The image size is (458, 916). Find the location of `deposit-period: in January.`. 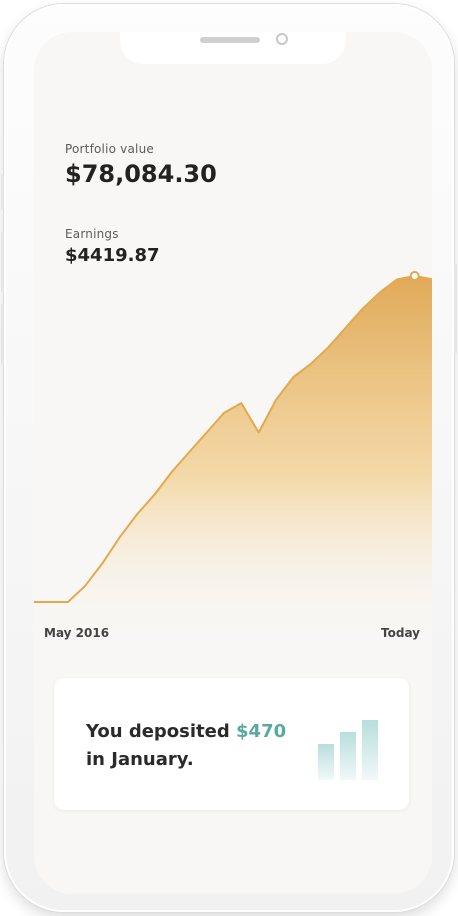

deposit-period: in January. is located at coordinates (140, 759).